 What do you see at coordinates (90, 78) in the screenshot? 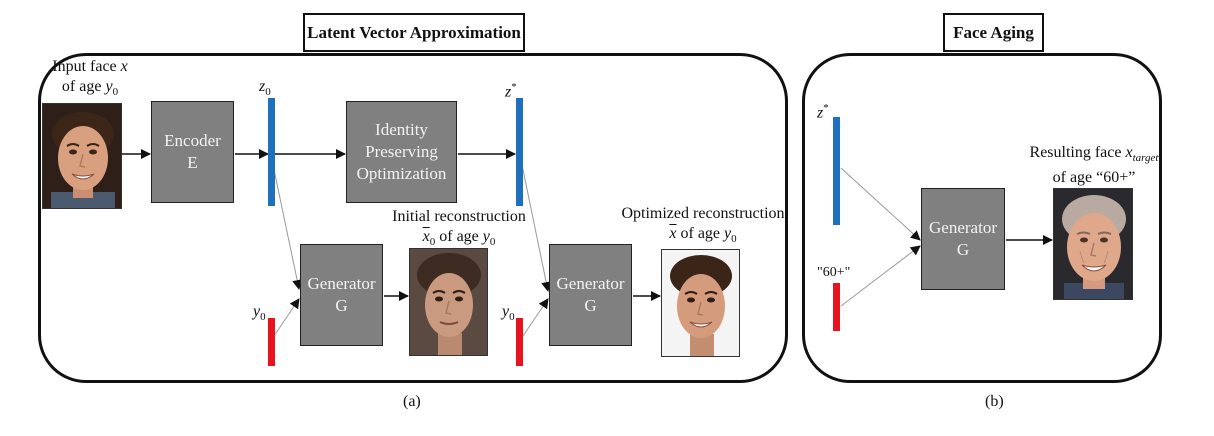
I see `input-face-label: Input face x of age y0` at bounding box center [90, 78].